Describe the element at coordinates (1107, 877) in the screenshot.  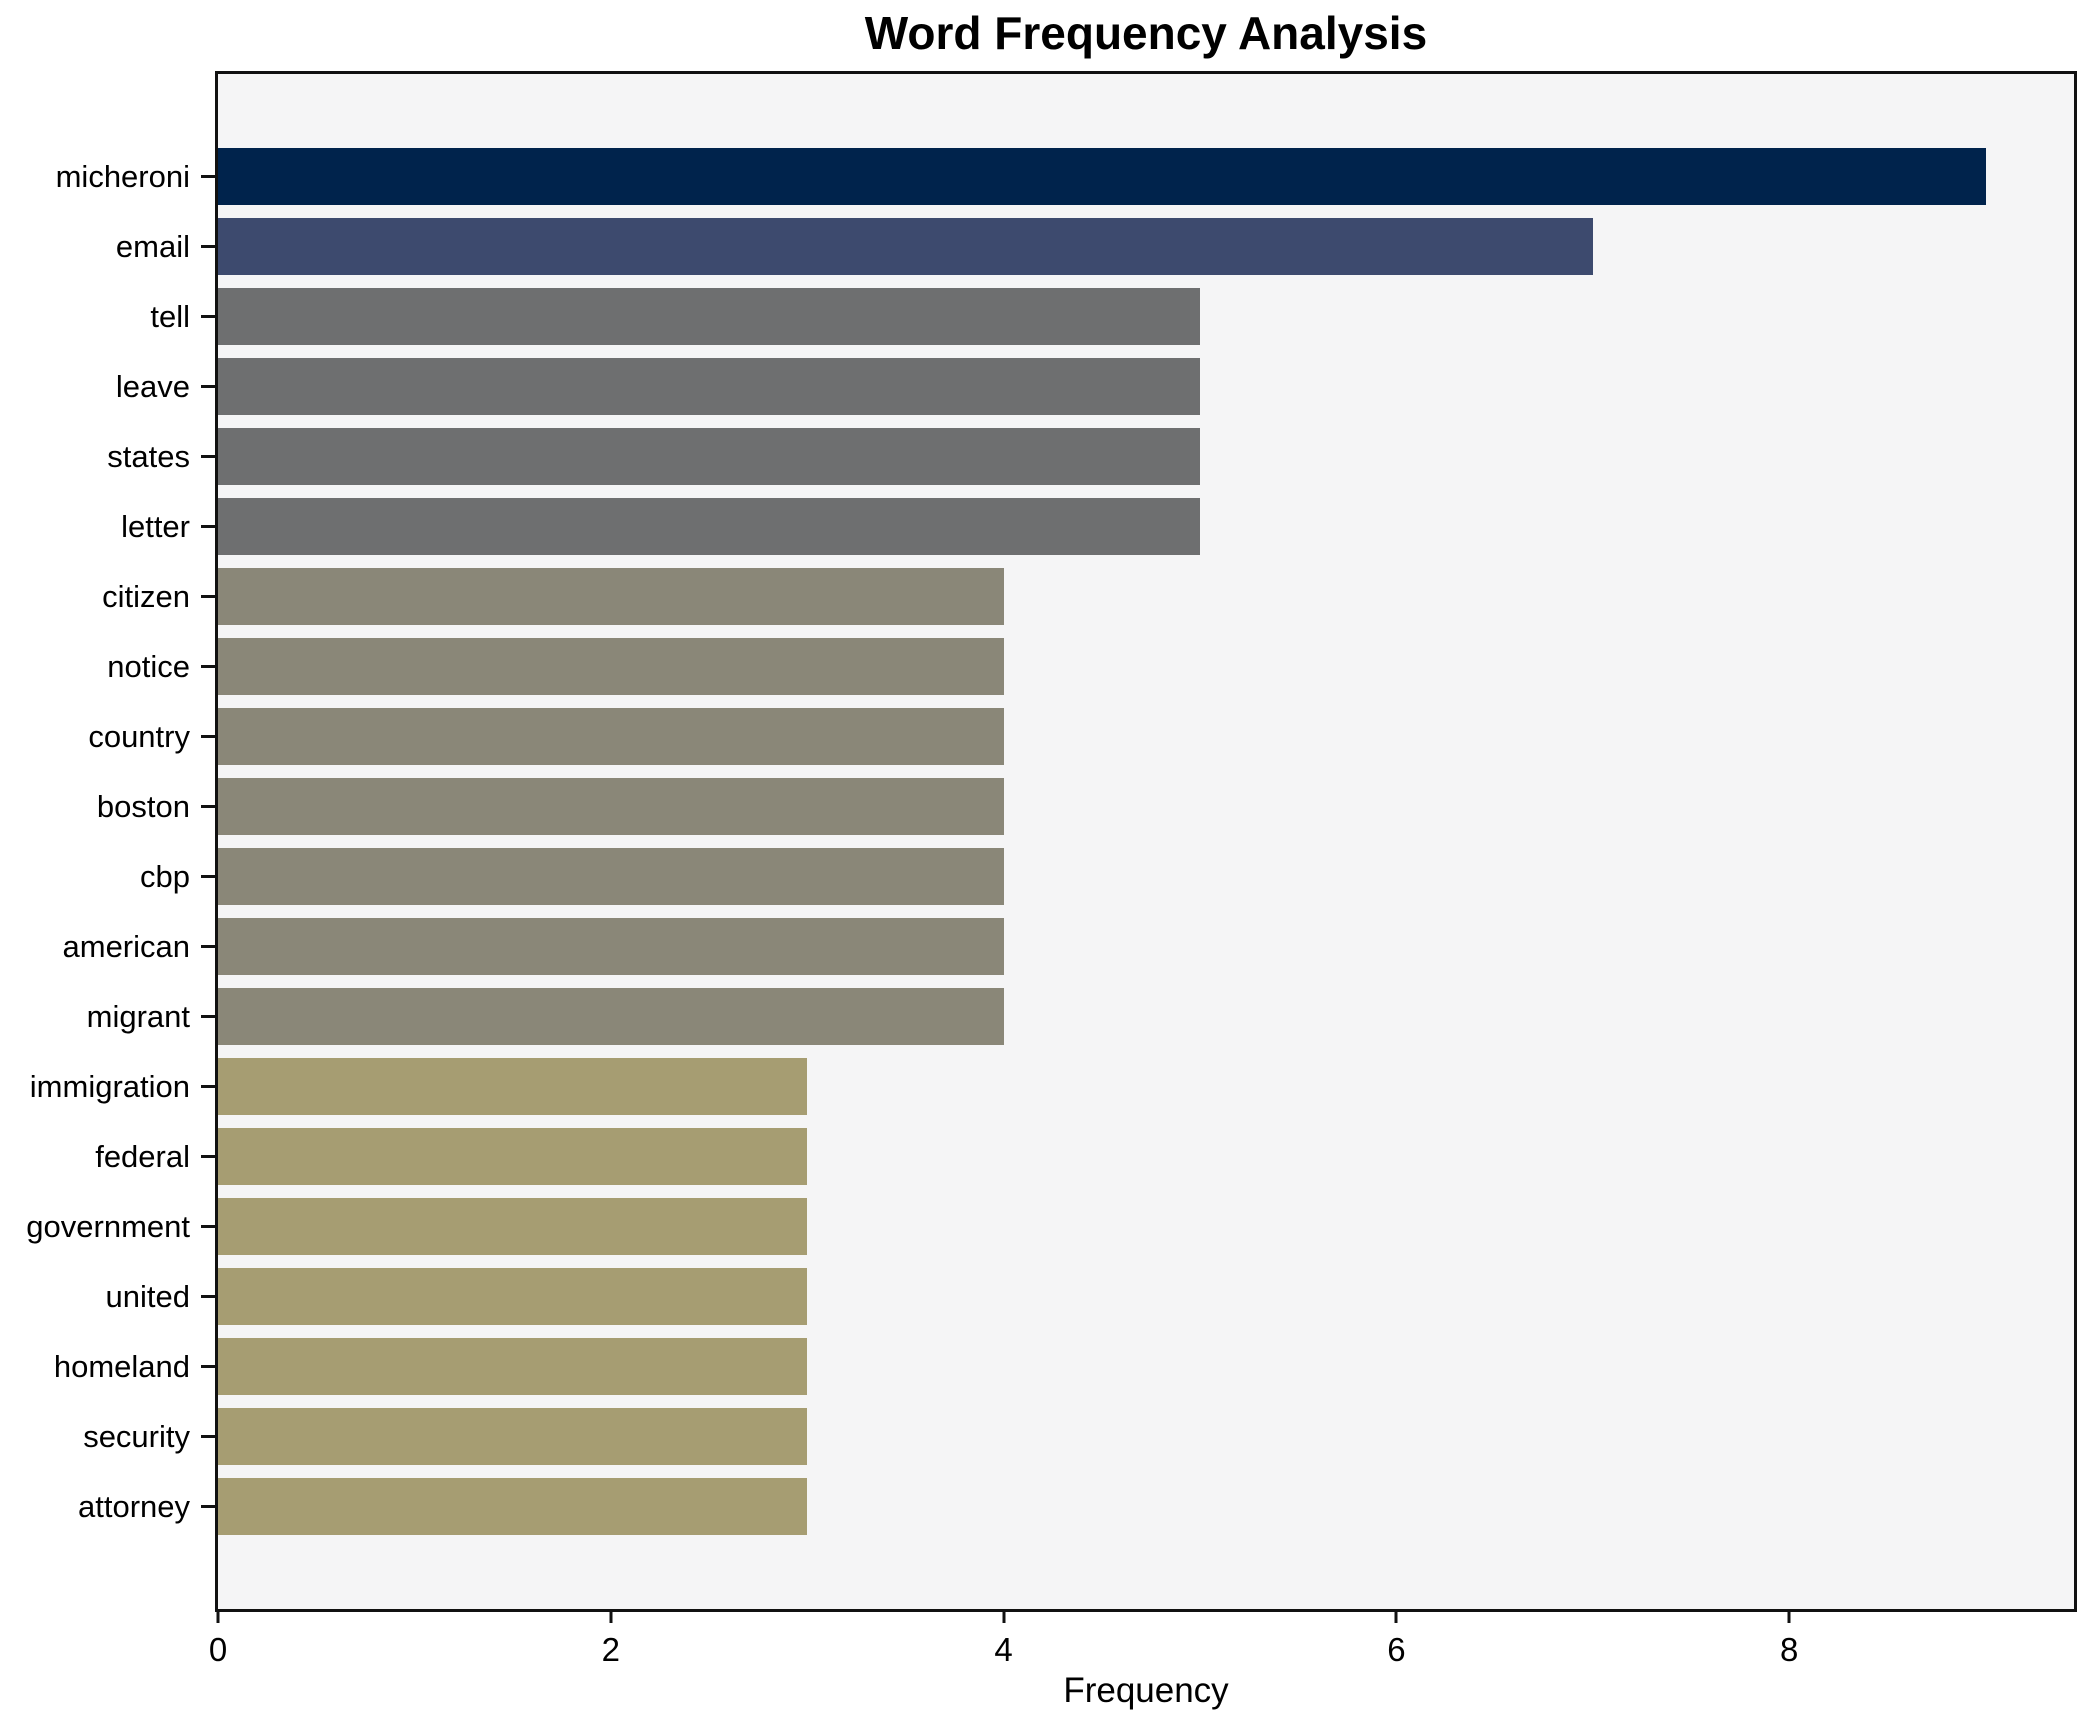
I see `bar-row: cbp` at that location.